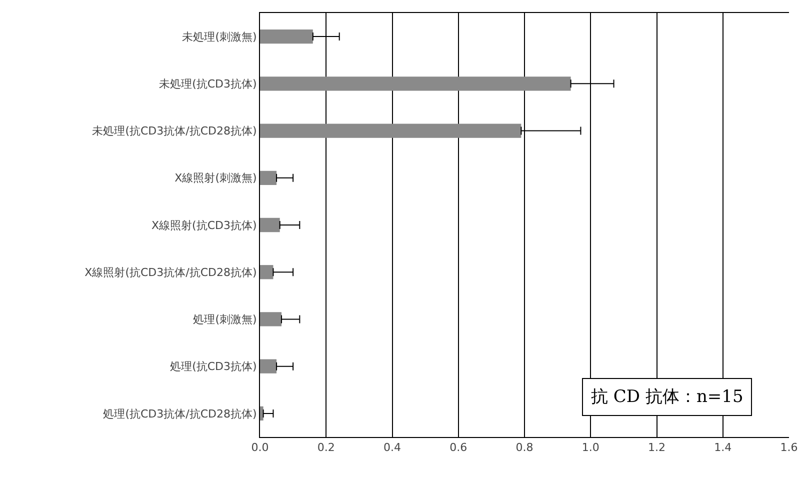 This screenshot has height=477, width=810. Describe the element at coordinates (174, 131) in the screenshot. I see `y-tick-label: 未処理(抗CD3抗体/抗CD28抗体)` at that location.